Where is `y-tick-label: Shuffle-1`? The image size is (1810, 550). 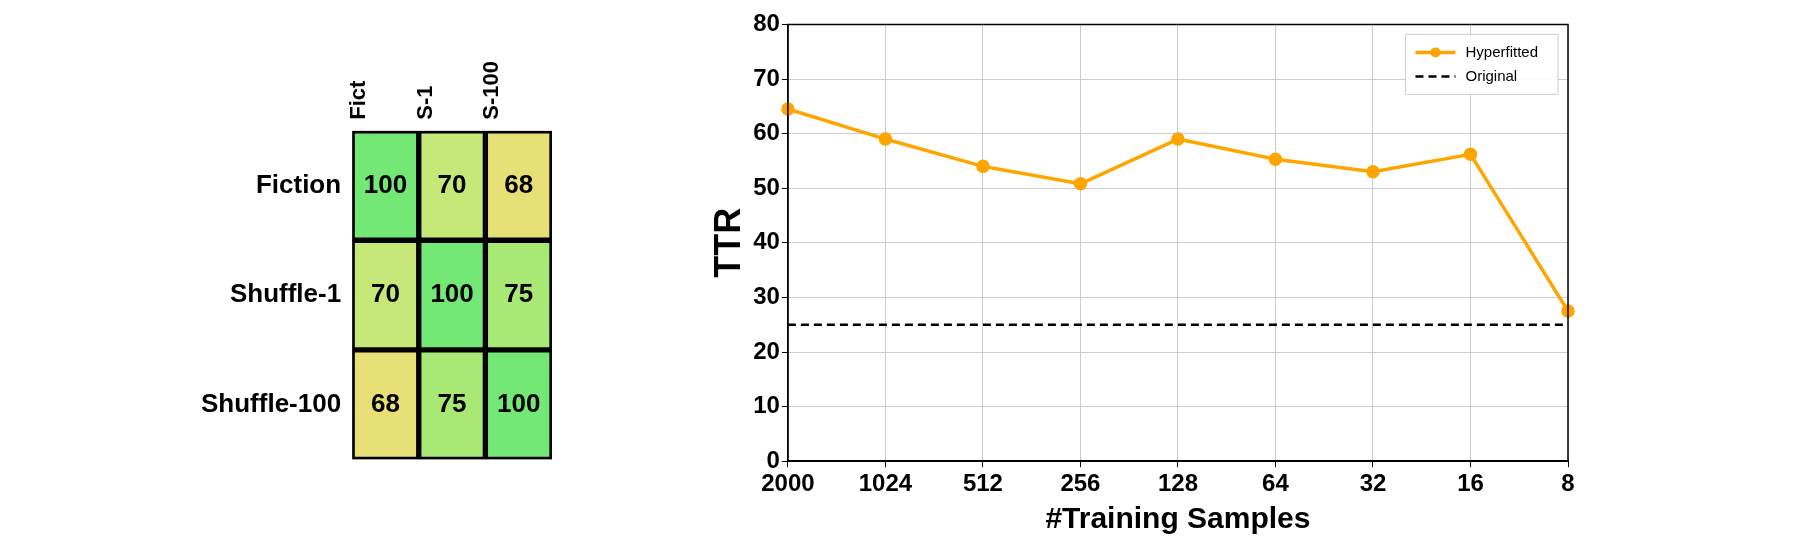
y-tick-label: Shuffle-1 is located at coordinates (285, 293).